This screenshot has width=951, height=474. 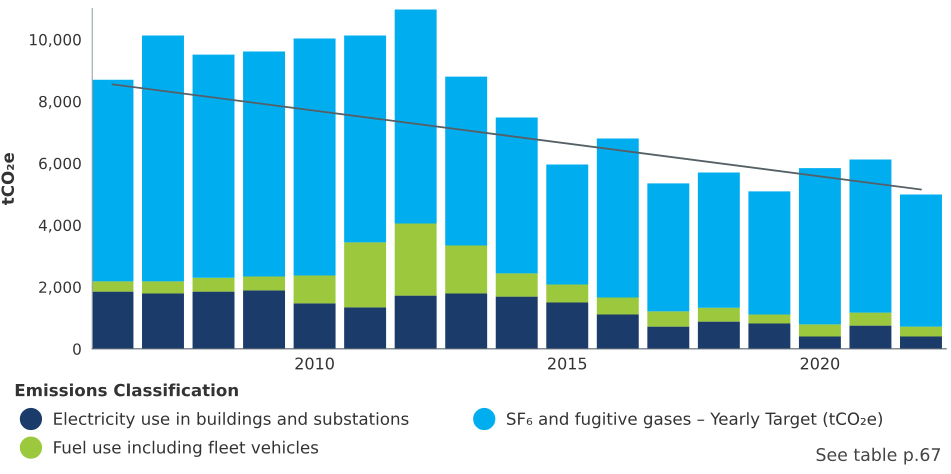 What do you see at coordinates (59, 226) in the screenshot?
I see `y-tick-label: 4,000` at bounding box center [59, 226].